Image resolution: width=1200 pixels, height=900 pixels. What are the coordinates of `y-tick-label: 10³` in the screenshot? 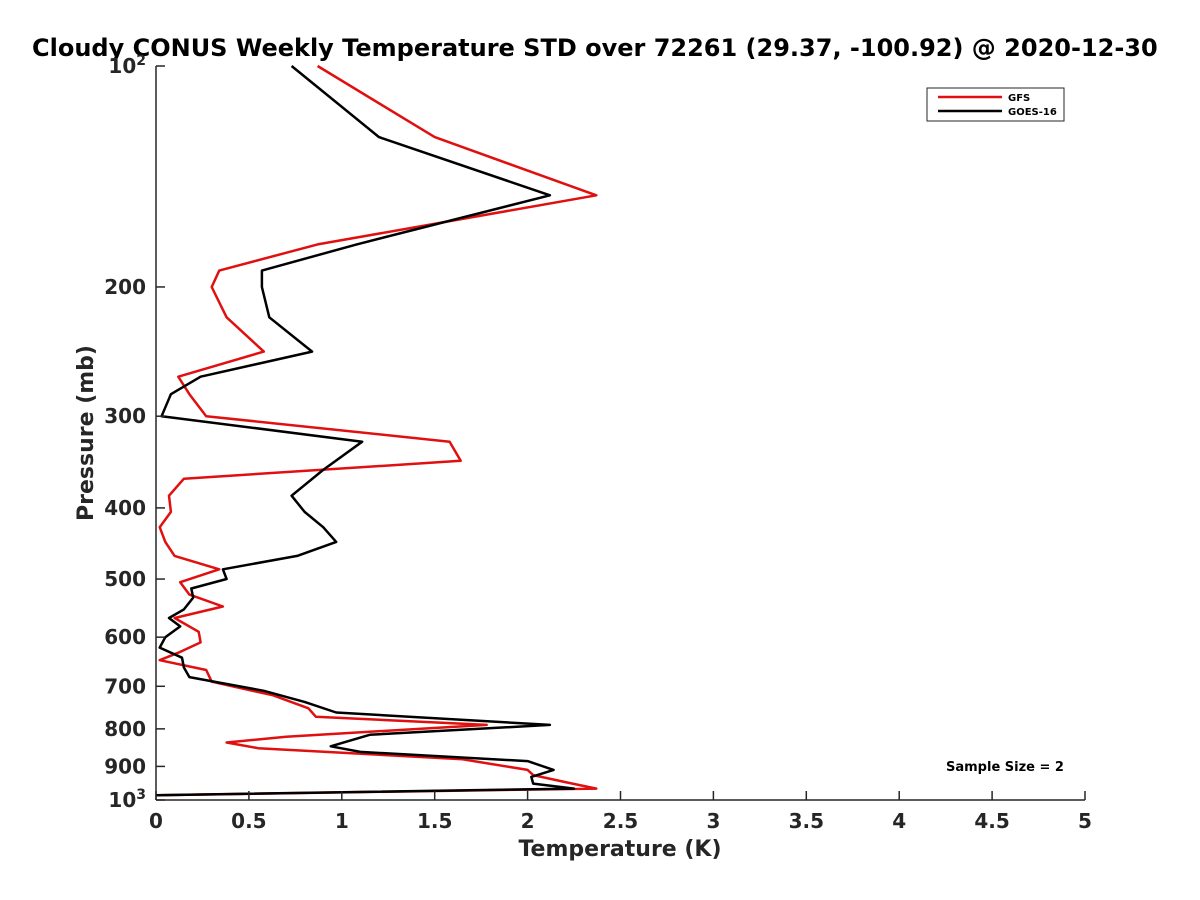 It's located at (127, 799).